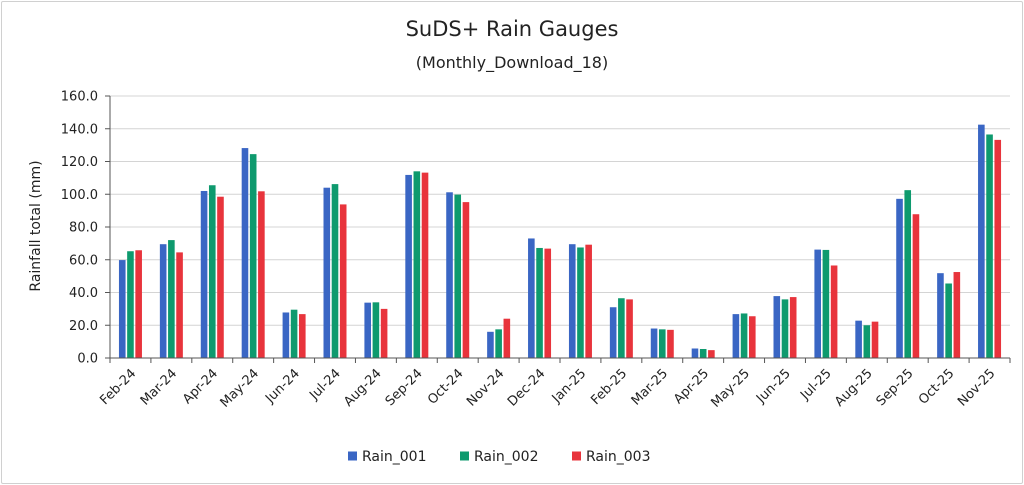 Image resolution: width=1024 pixels, height=485 pixels. I want to click on x-tick-label: Jun-24, so click(282, 386).